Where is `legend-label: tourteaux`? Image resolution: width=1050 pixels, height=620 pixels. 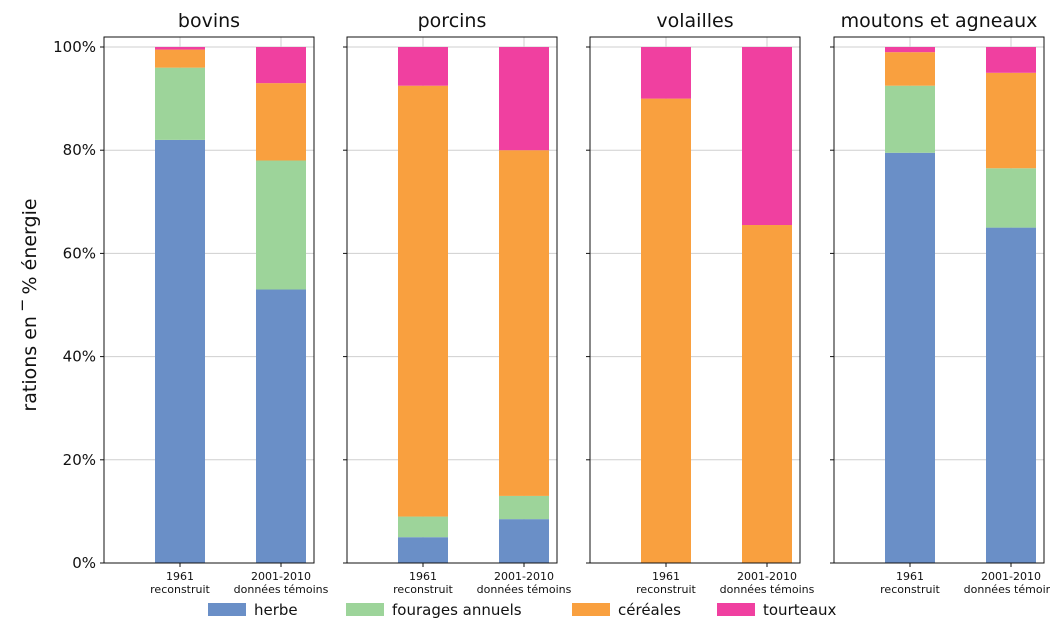
legend-label: tourteaux is located at coordinates (800, 610).